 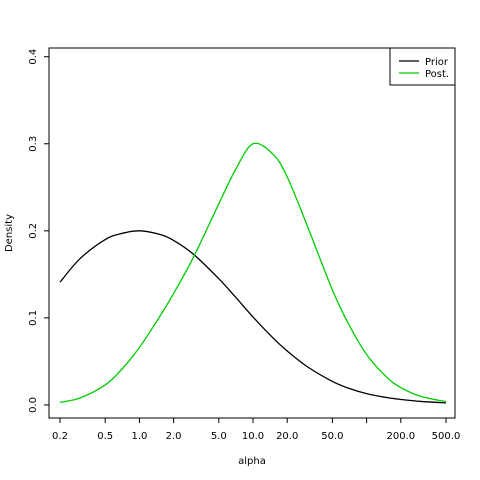 What do you see at coordinates (446, 436) in the screenshot?
I see `x-tick-label: 500.0` at bounding box center [446, 436].